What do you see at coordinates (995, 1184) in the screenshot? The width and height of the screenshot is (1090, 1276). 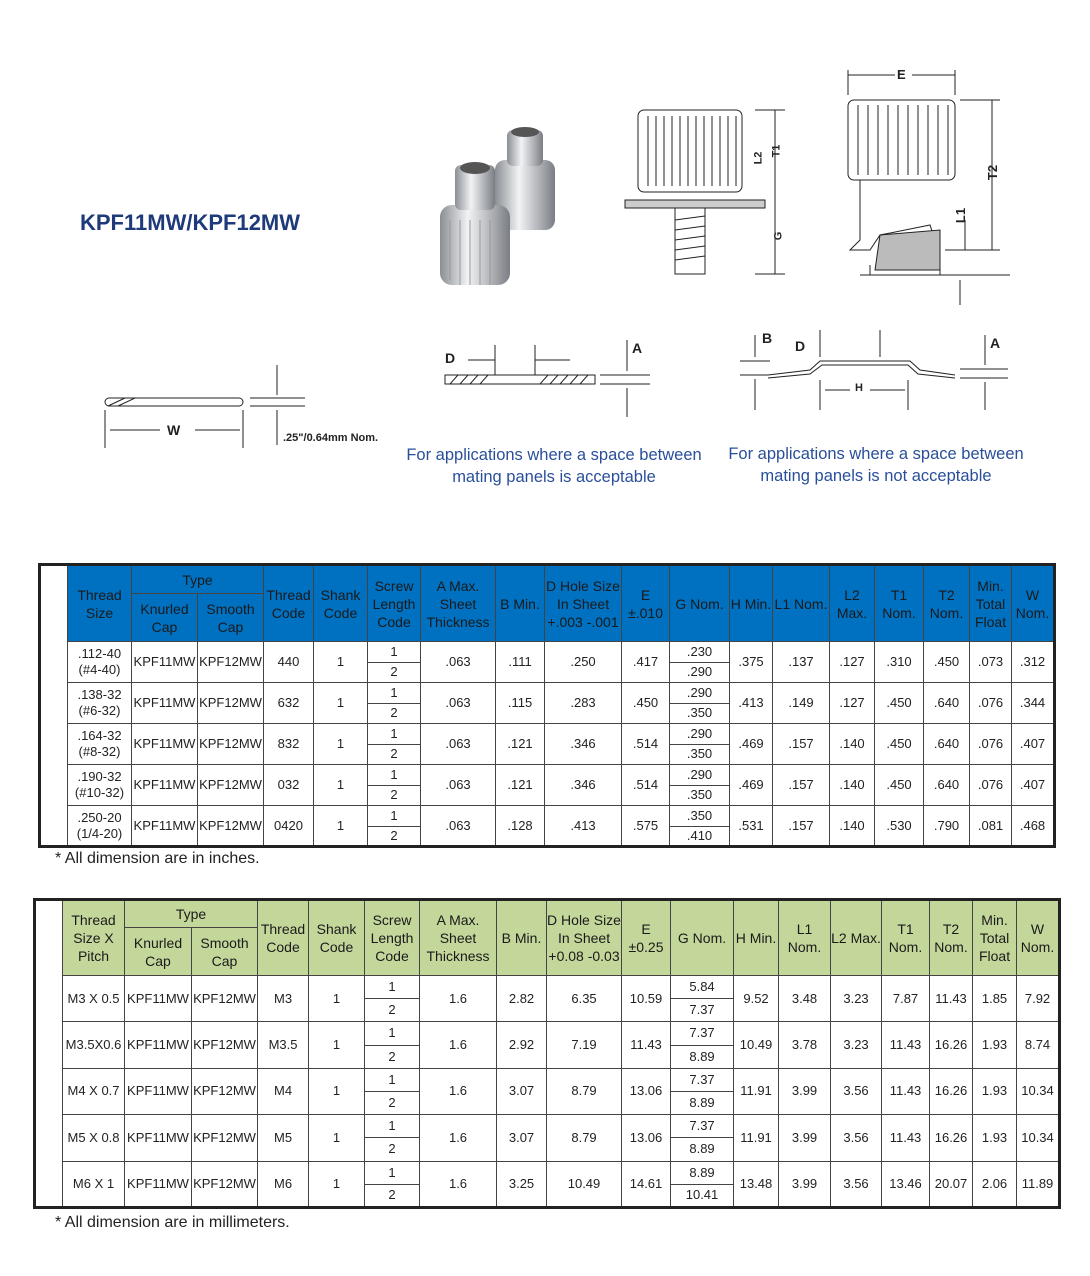 I see `cell-float: 2.06` at bounding box center [995, 1184].